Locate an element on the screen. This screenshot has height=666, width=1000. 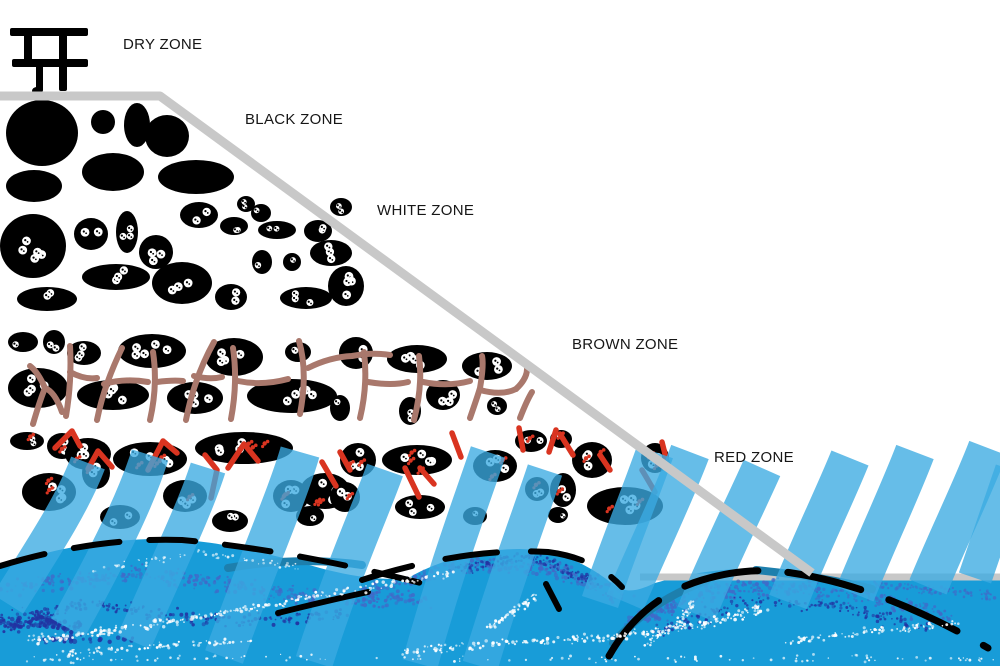
zone-label-black: BLACK ZONE is located at coordinates (294, 119).